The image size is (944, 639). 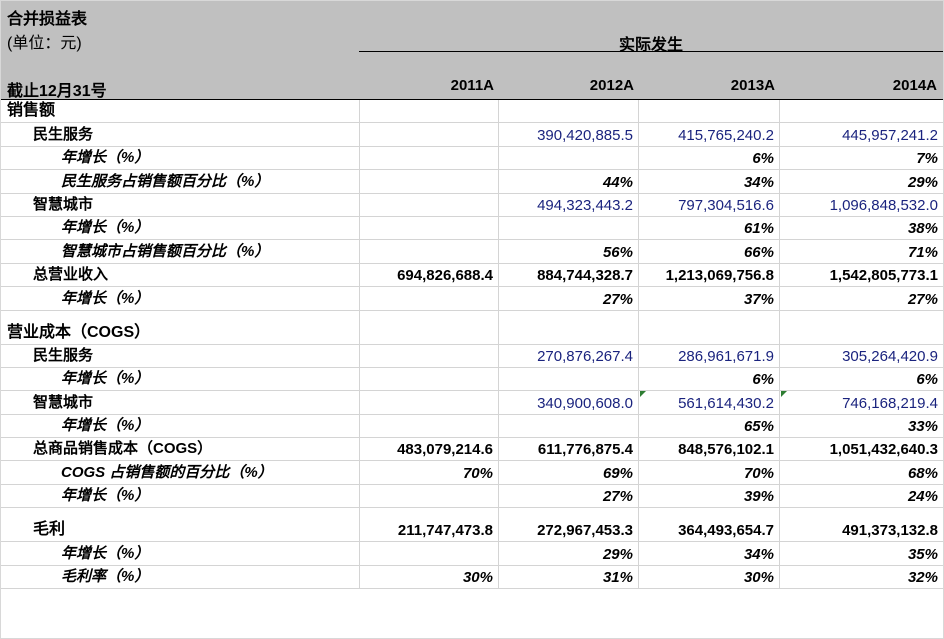 What do you see at coordinates (429, 275) in the screenshot?
I see `value-cell: 694,826,688.4` at bounding box center [429, 275].